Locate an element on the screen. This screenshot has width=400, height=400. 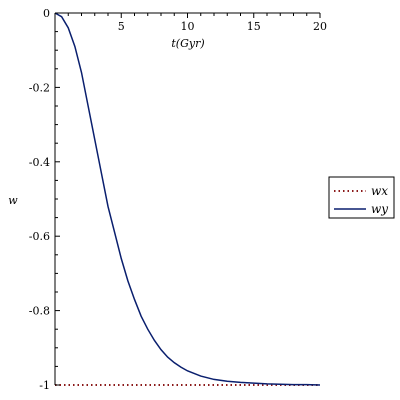
y-tick-label: 0 is located at coordinates (46, 13).